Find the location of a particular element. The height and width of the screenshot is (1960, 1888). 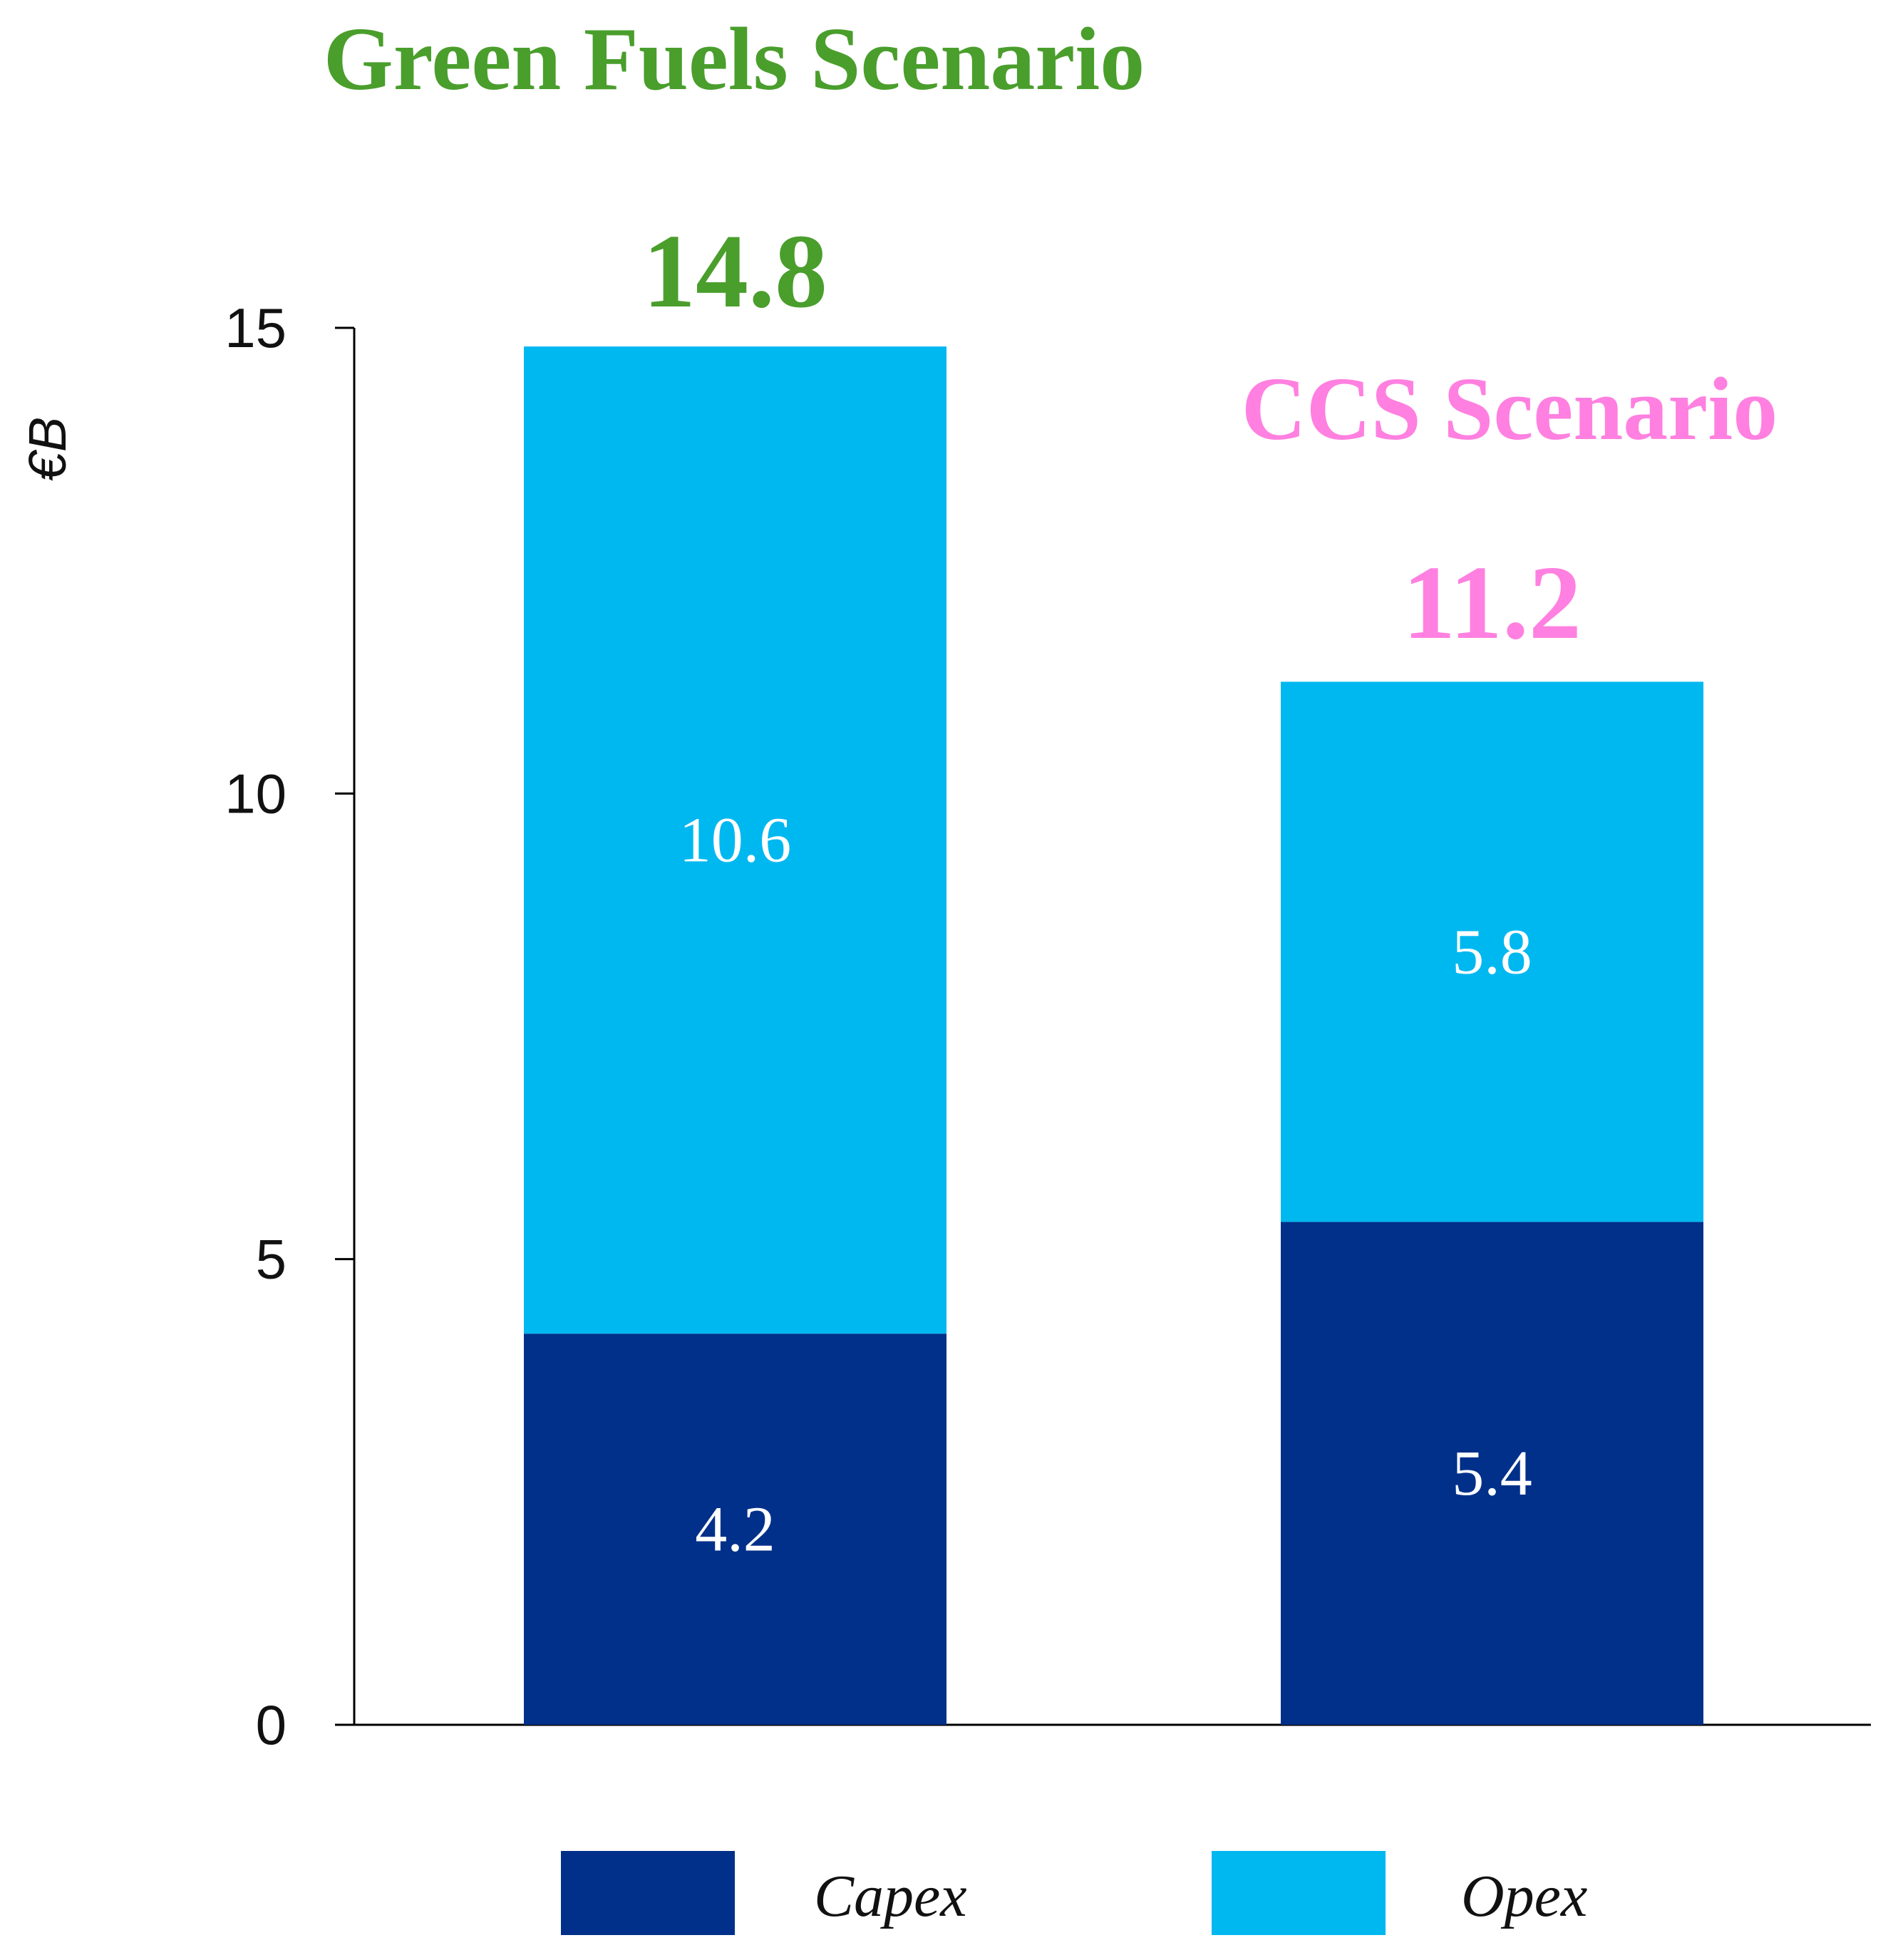

legend: Capex Opex is located at coordinates (1074, 1893).